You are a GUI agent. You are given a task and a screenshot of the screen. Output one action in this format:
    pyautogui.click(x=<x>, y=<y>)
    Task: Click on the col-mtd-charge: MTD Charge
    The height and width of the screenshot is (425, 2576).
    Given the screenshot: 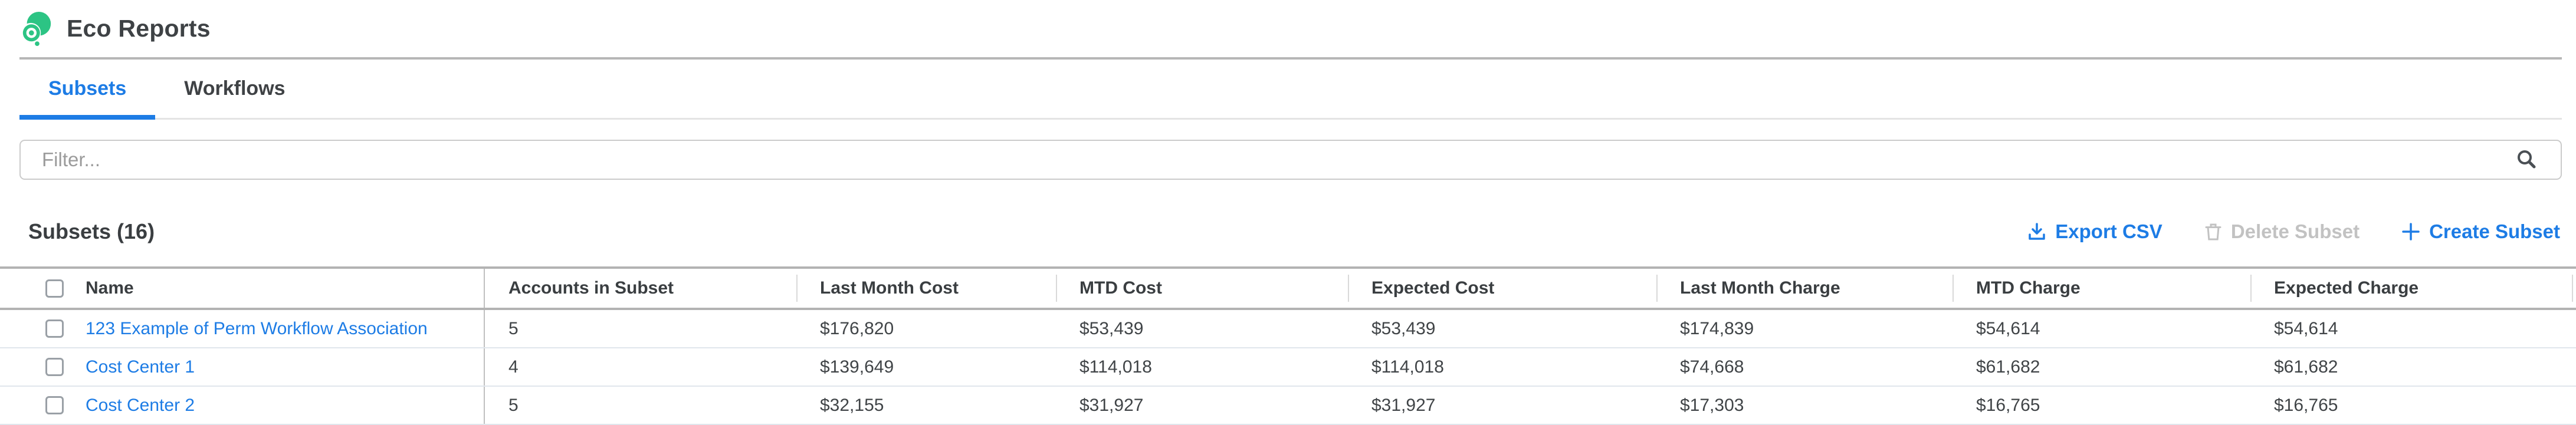 What is the action you would take?
    pyautogui.click(x=2101, y=288)
    